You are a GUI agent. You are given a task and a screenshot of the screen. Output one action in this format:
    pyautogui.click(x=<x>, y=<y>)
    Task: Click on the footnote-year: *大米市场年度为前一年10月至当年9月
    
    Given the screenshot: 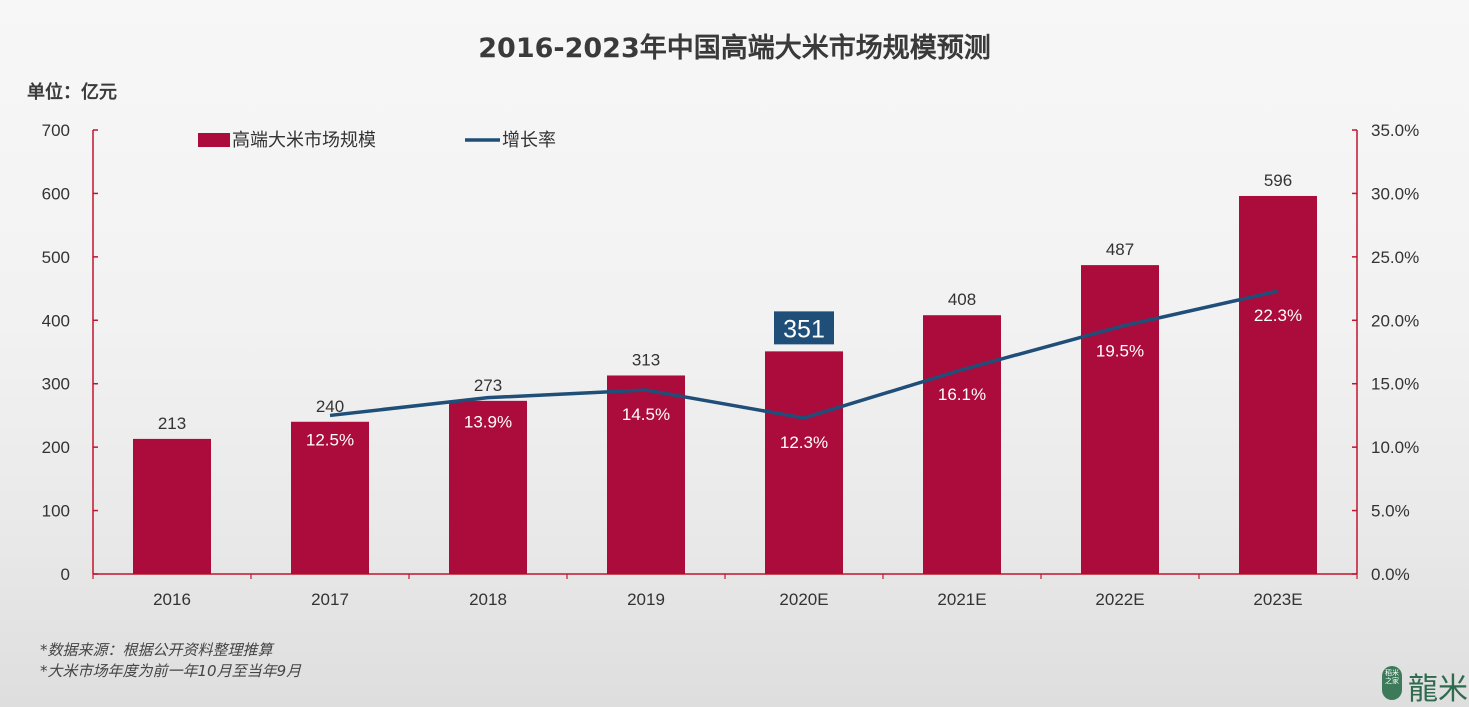 What is the action you would take?
    pyautogui.click(x=171, y=671)
    